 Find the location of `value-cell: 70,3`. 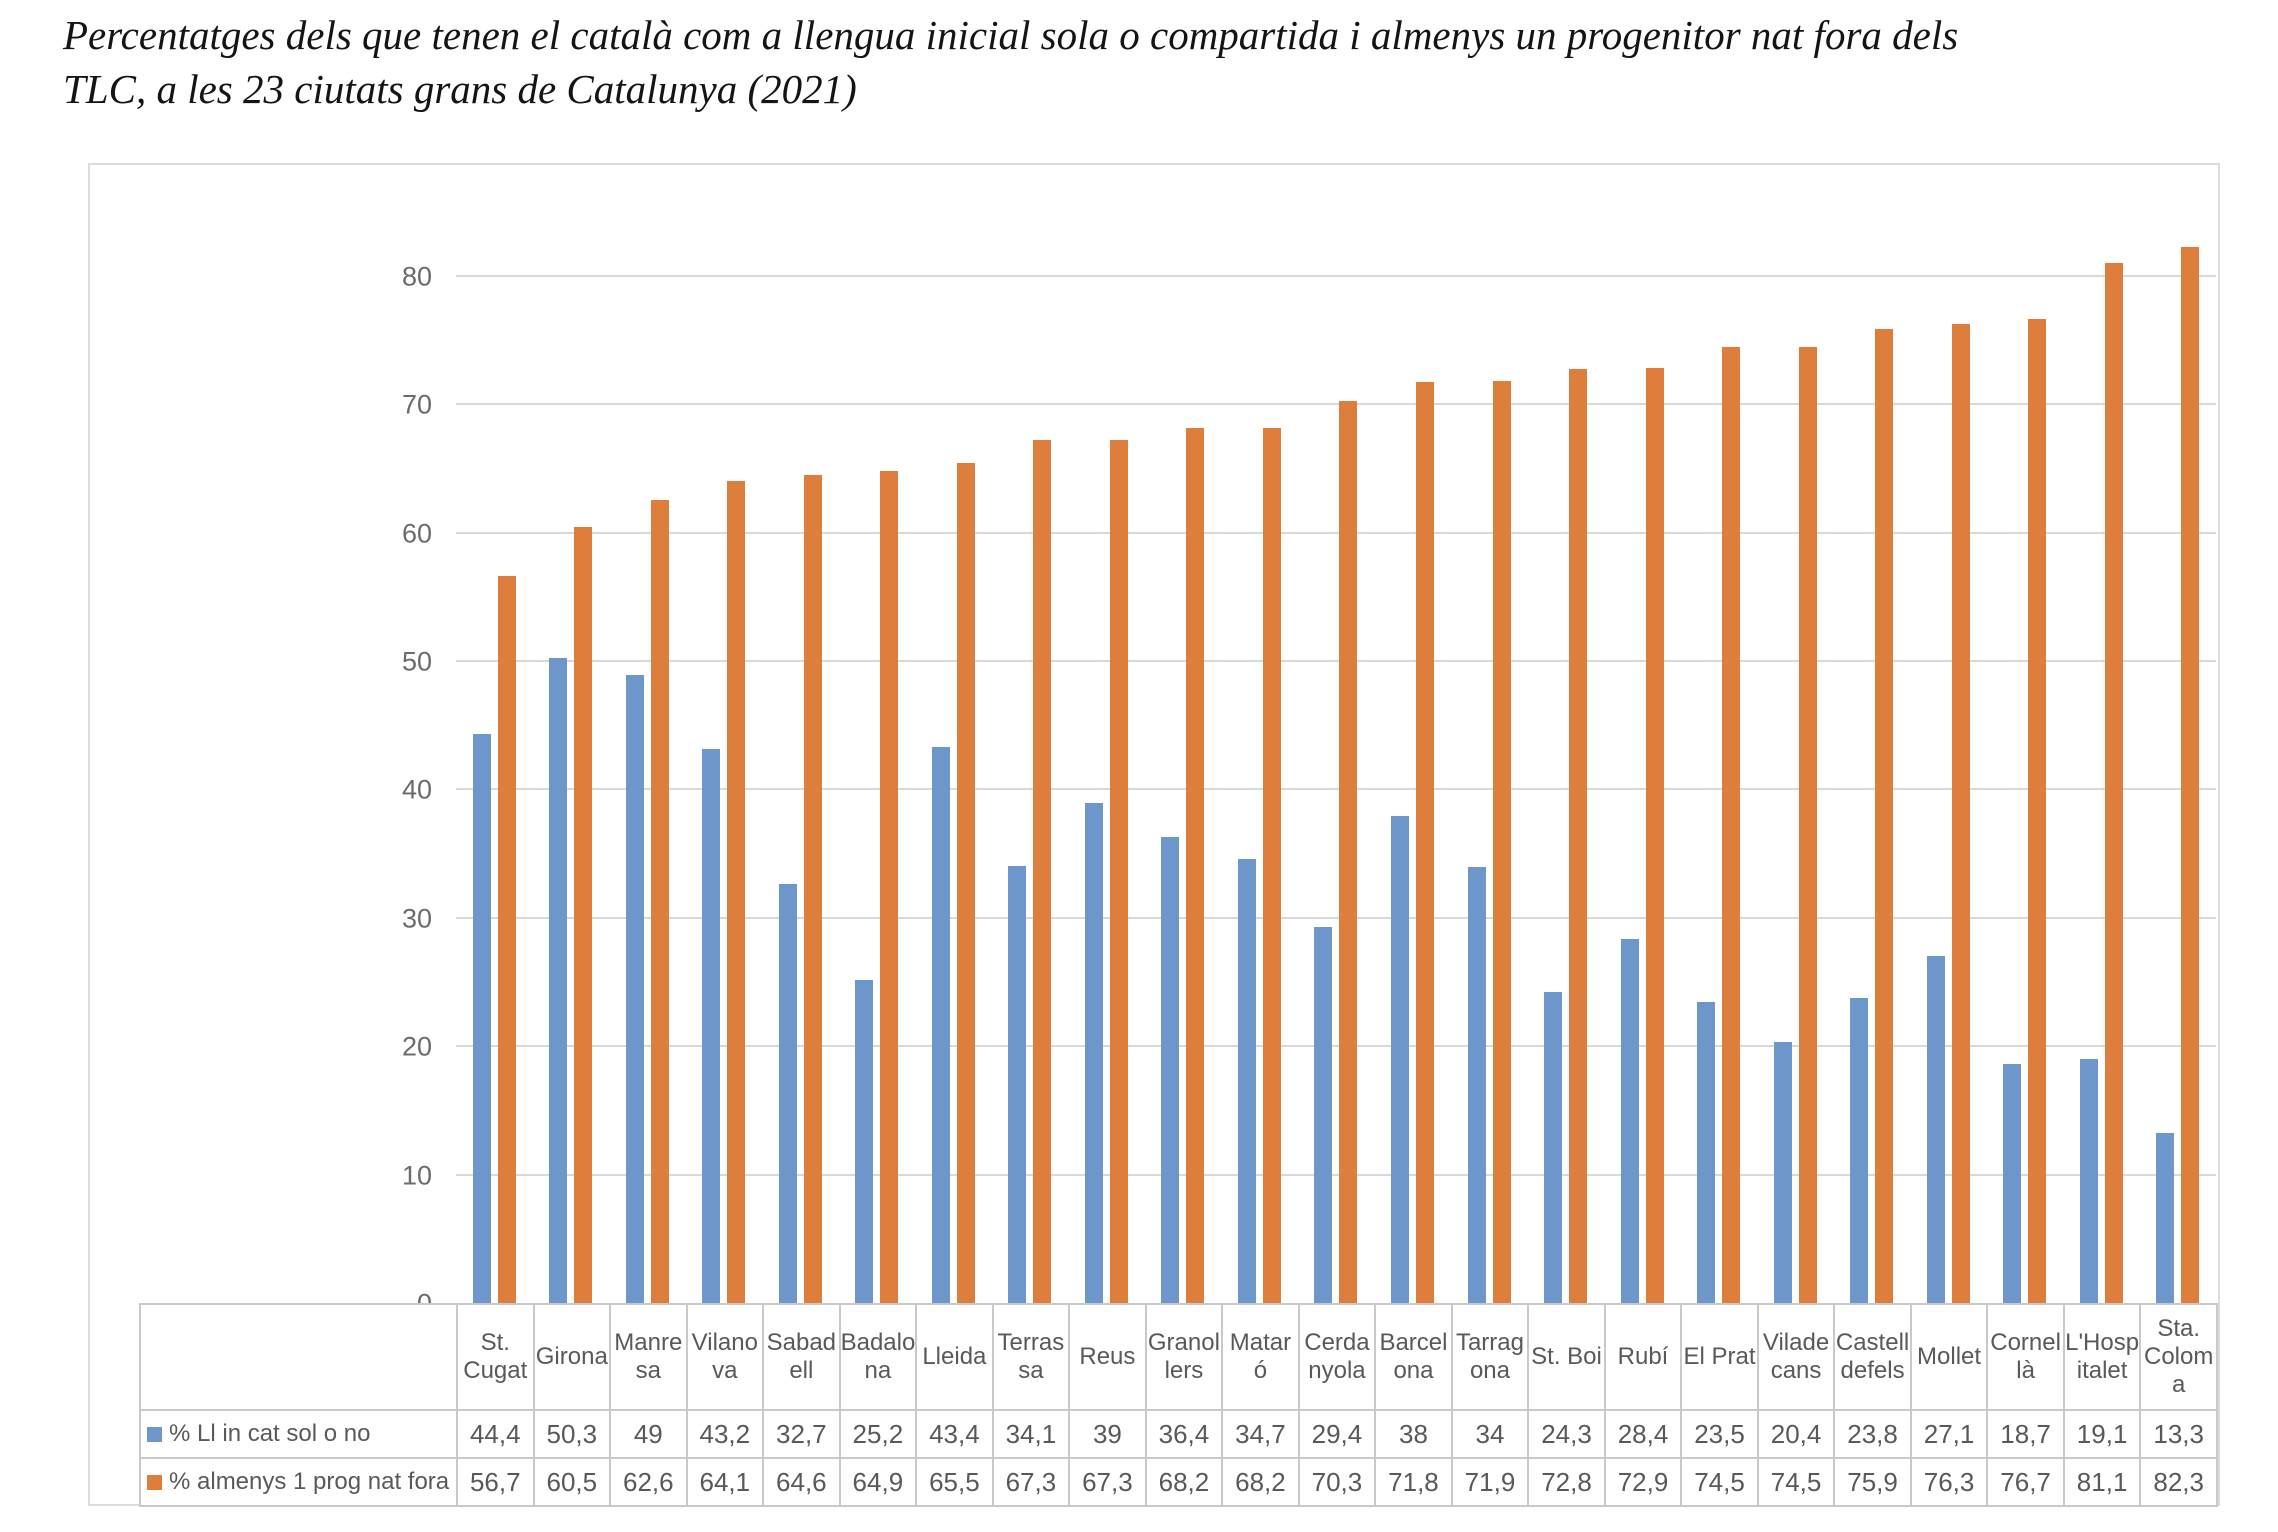

value-cell: 70,3 is located at coordinates (1337, 1482).